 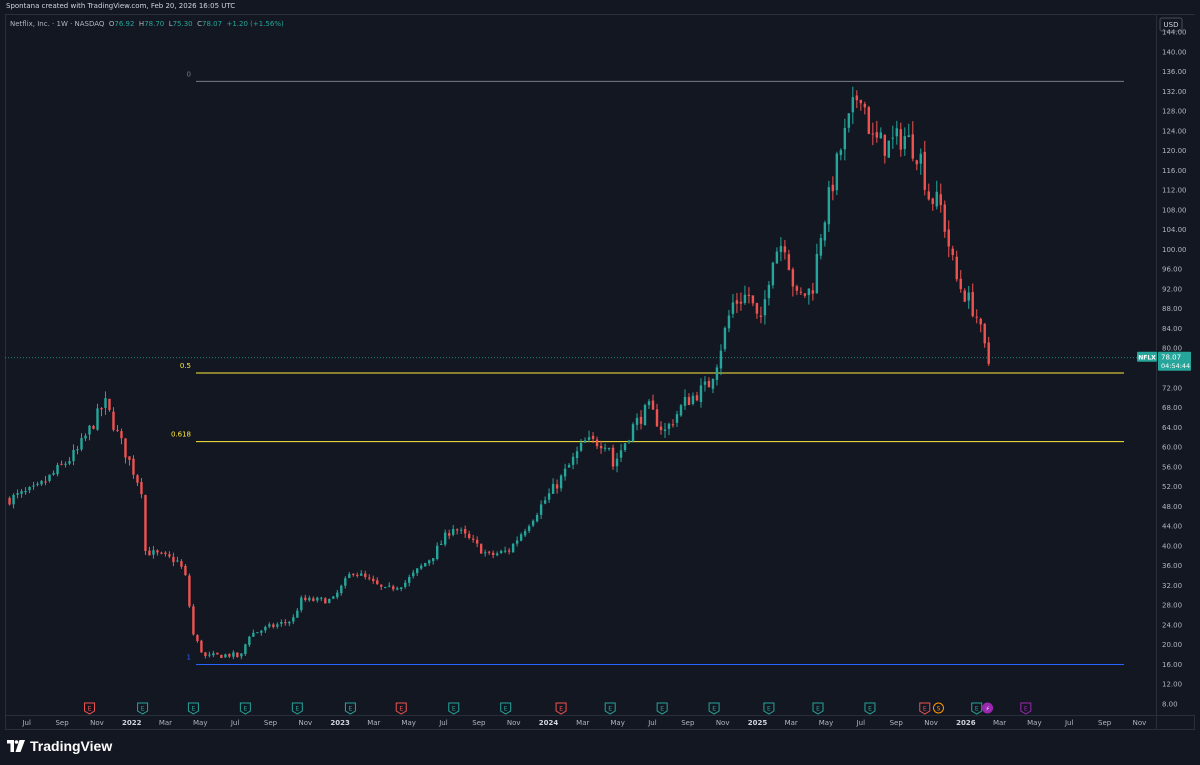 I want to click on price-tick-label: 56.00, so click(x=1172, y=467).